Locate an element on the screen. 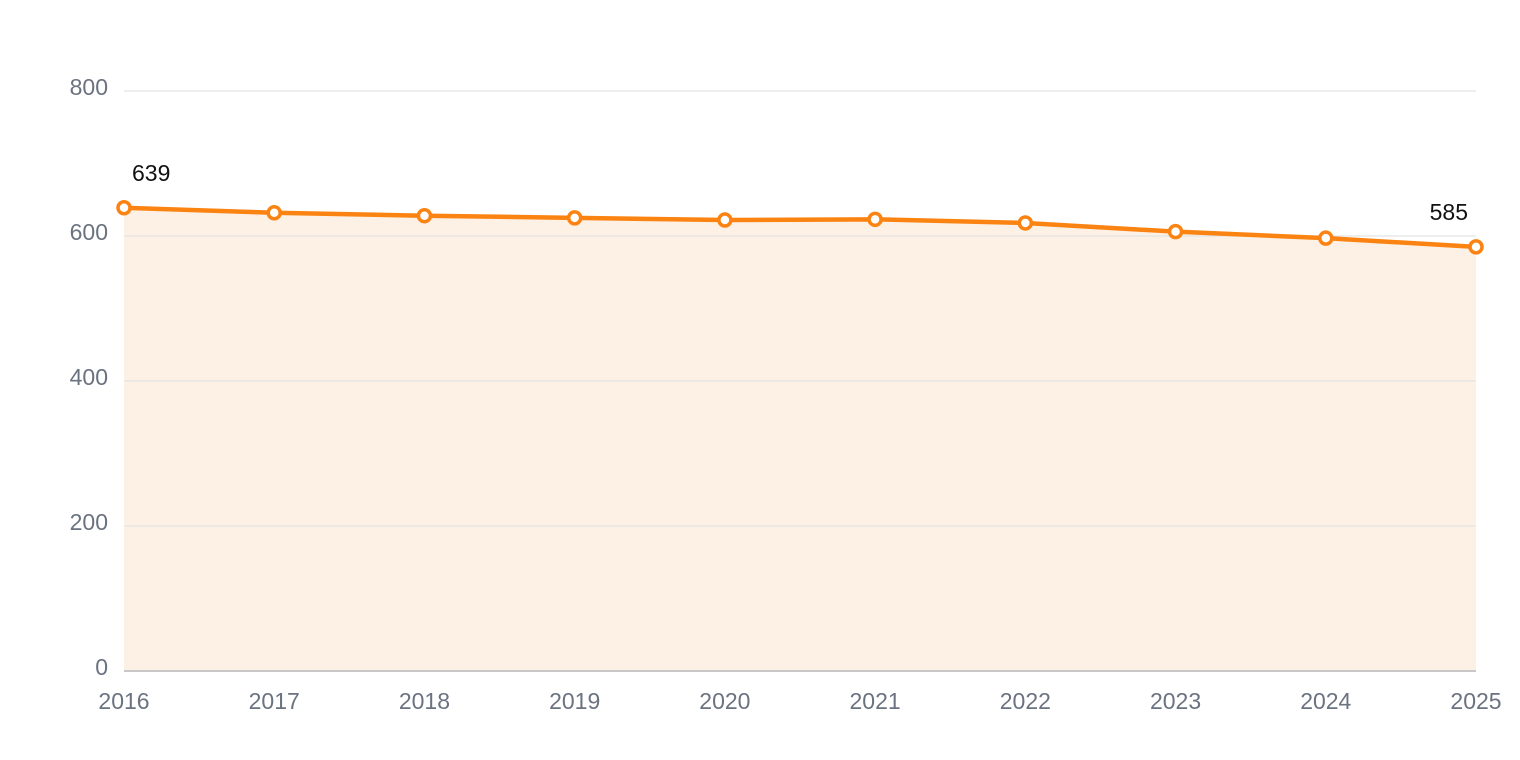 Image resolution: width=1520 pixels, height=760 pixels. y-tick-label: 800 is located at coordinates (89, 87).